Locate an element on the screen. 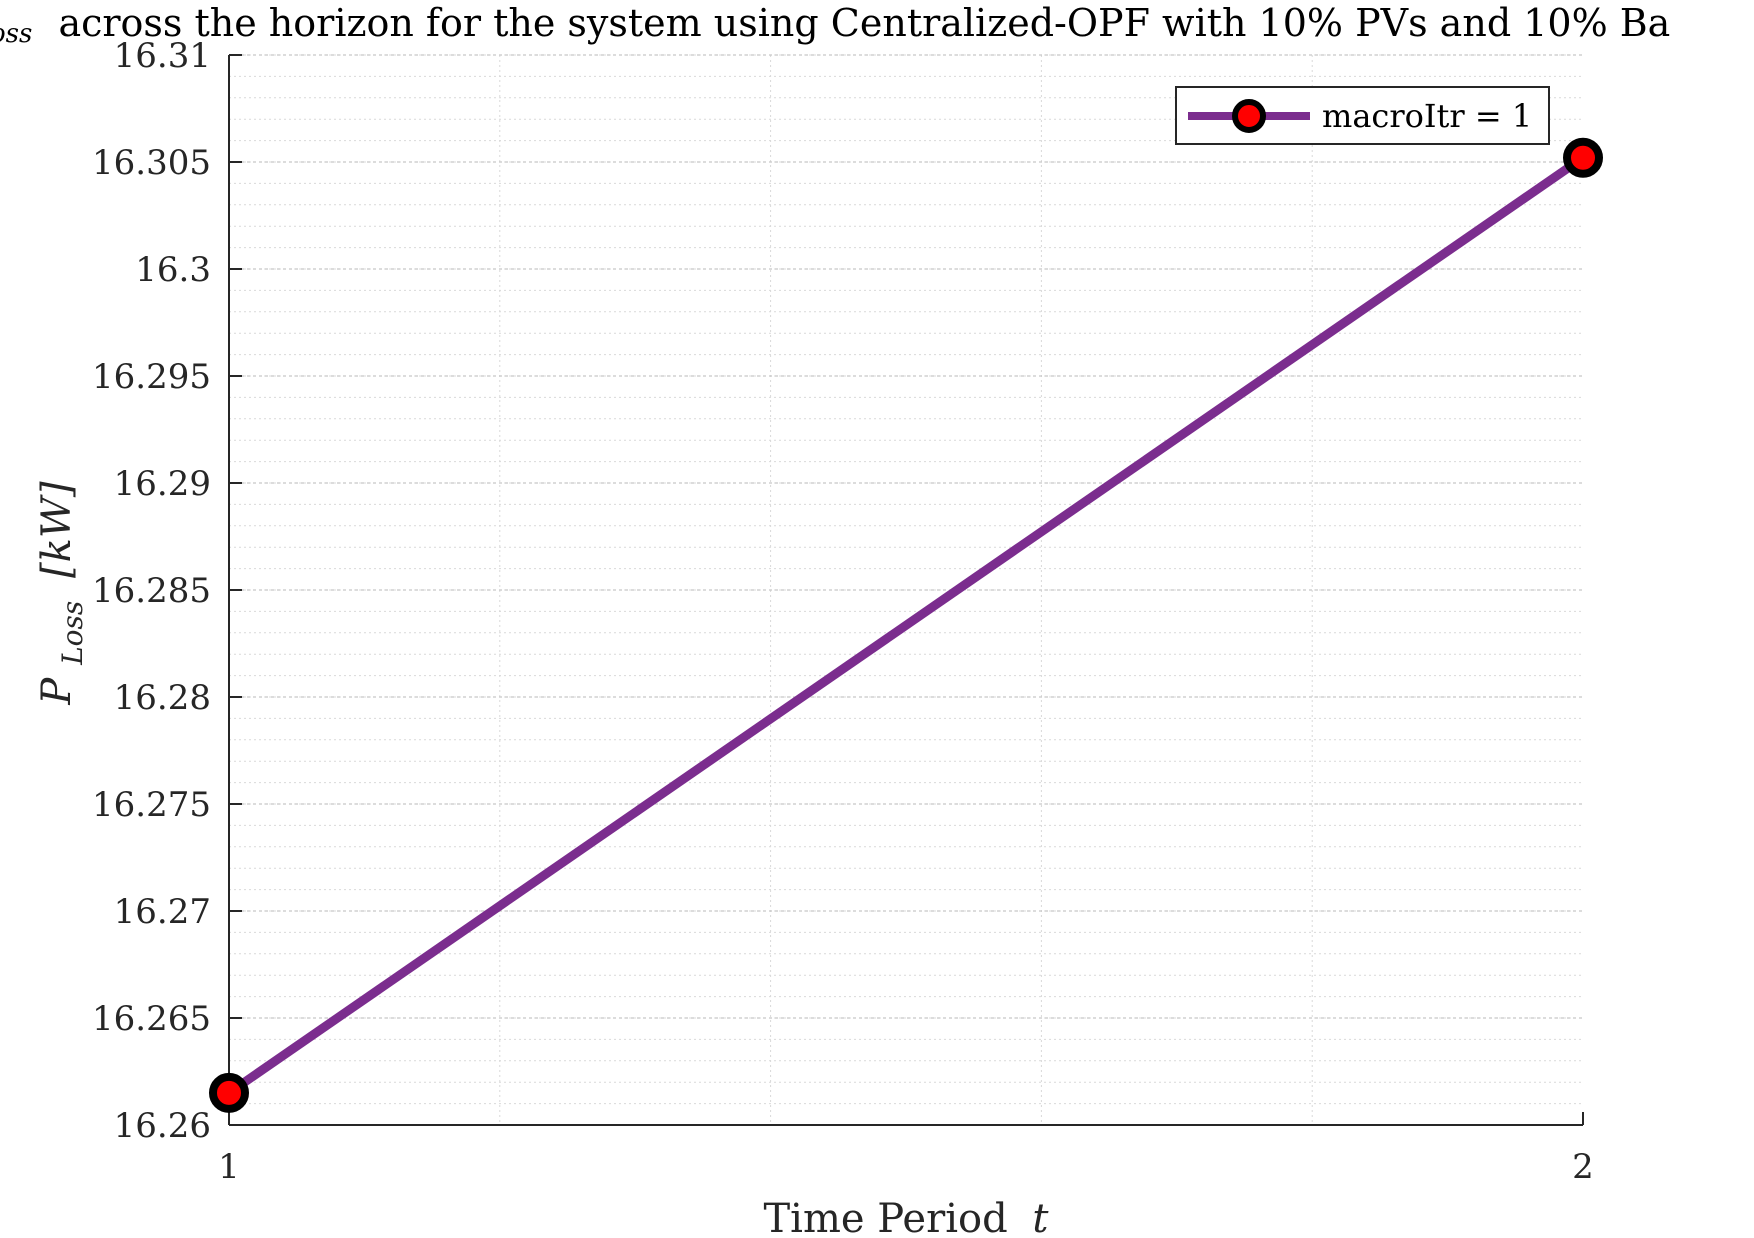 The height and width of the screenshot is (1238, 1754). y-tick-label: 16.3 is located at coordinates (173, 270).